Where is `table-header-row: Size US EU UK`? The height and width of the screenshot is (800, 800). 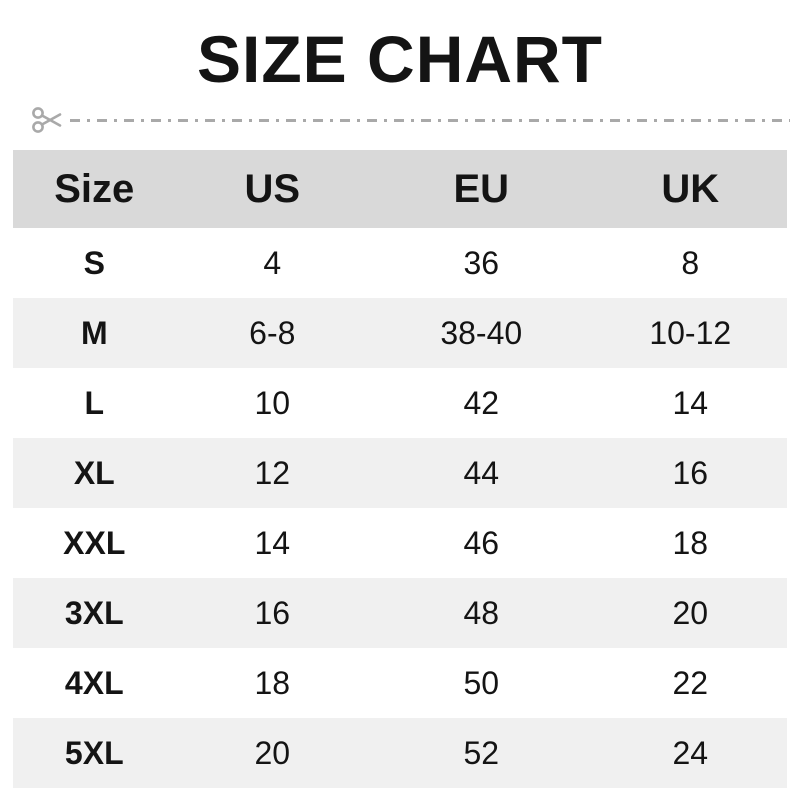 table-header-row: Size US EU UK is located at coordinates (400, 189).